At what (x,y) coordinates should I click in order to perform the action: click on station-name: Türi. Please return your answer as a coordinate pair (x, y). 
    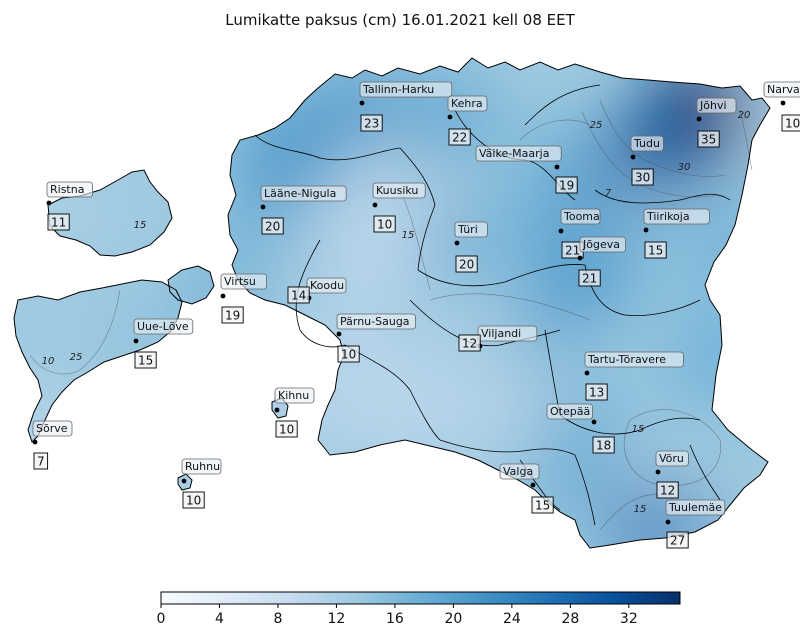
    Looking at the image, I should click on (467, 229).